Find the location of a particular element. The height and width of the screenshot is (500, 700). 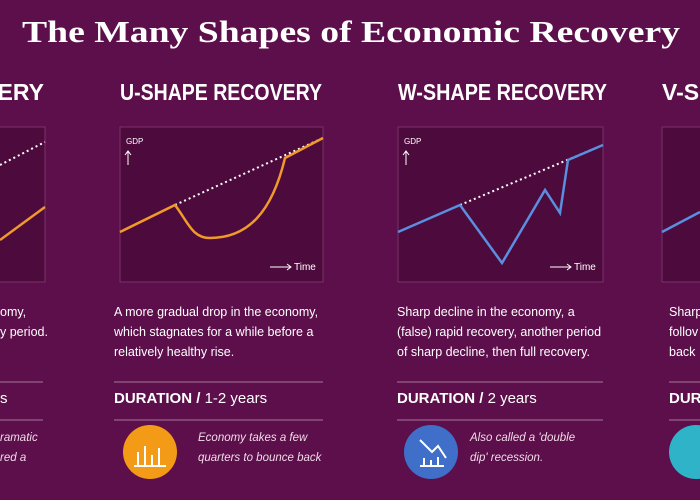

heading: VERY is located at coordinates (22, 92).